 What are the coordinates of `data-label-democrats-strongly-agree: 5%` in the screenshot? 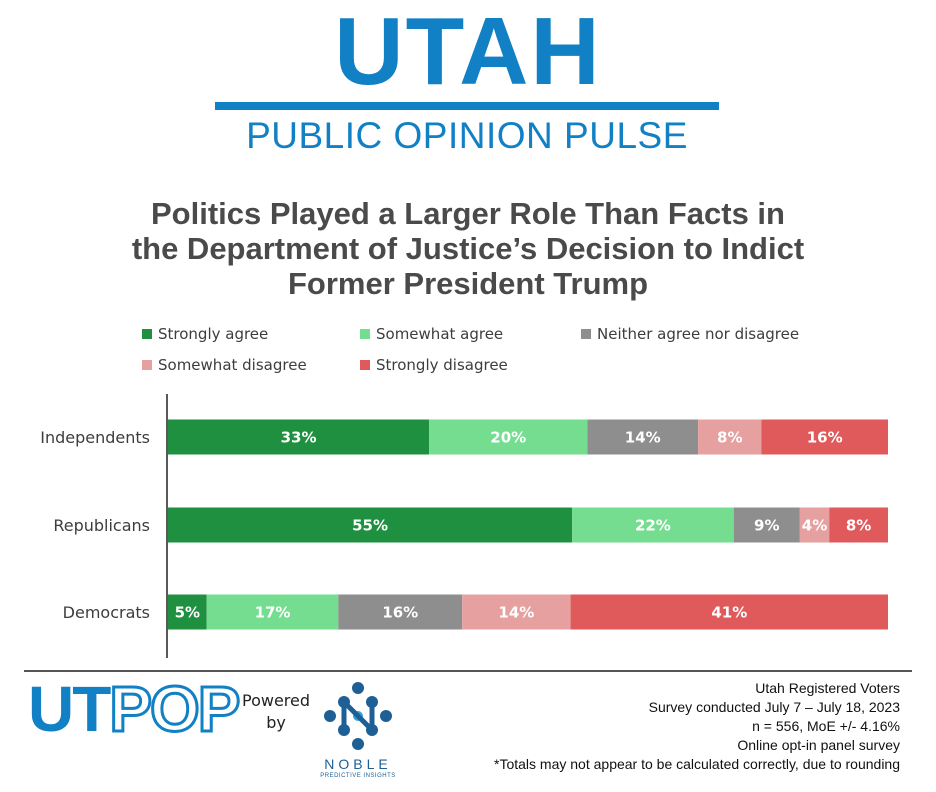 It's located at (187, 613).